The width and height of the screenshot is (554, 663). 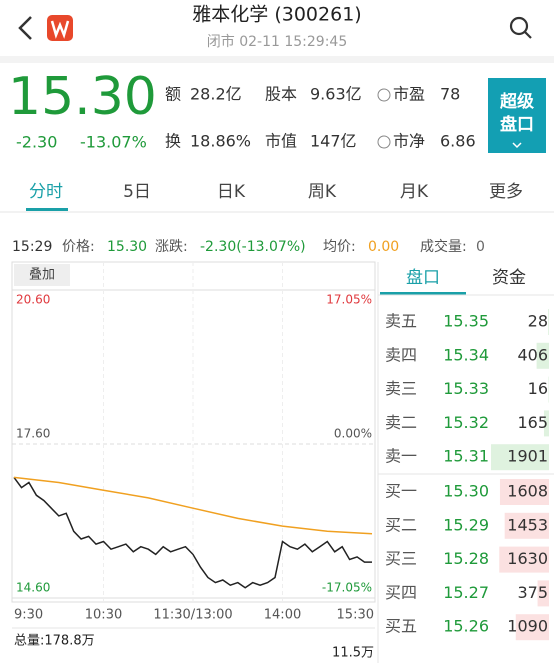 I want to click on depth-price: 15.33, so click(x=466, y=388).